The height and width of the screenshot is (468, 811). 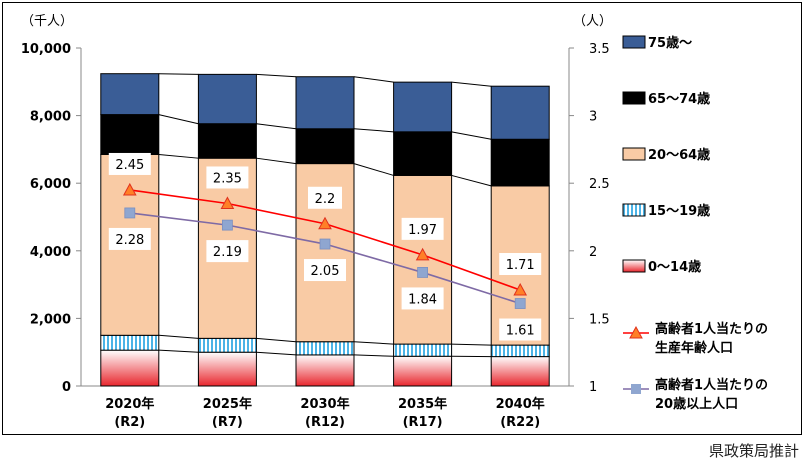 What do you see at coordinates (679, 155) in the screenshot?
I see `legend-label: 20～64歳` at bounding box center [679, 155].